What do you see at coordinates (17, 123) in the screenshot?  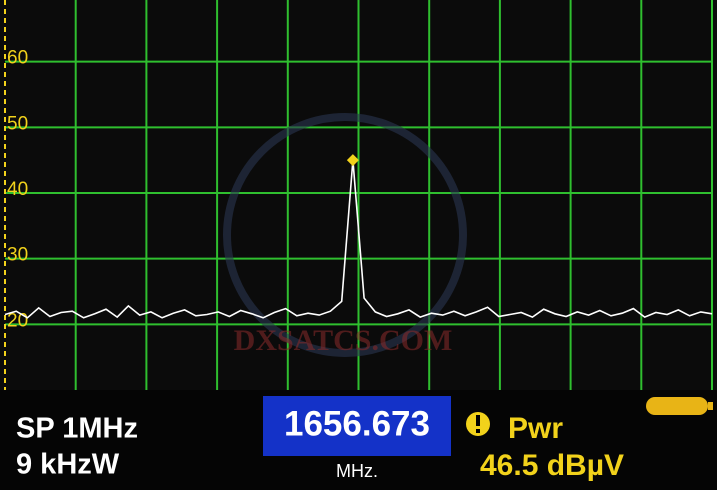 I see `y-tick-label: 50` at bounding box center [17, 123].